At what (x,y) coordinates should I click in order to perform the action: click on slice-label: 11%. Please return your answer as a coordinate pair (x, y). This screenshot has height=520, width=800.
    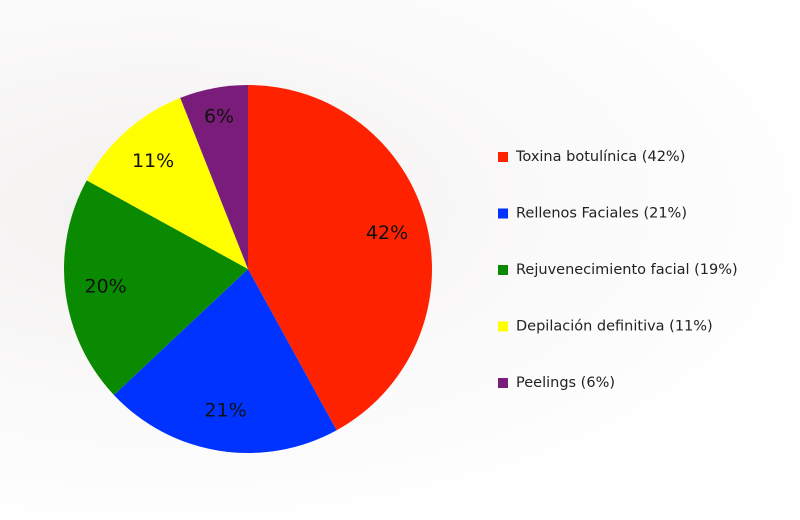
    Looking at the image, I should click on (153, 161).